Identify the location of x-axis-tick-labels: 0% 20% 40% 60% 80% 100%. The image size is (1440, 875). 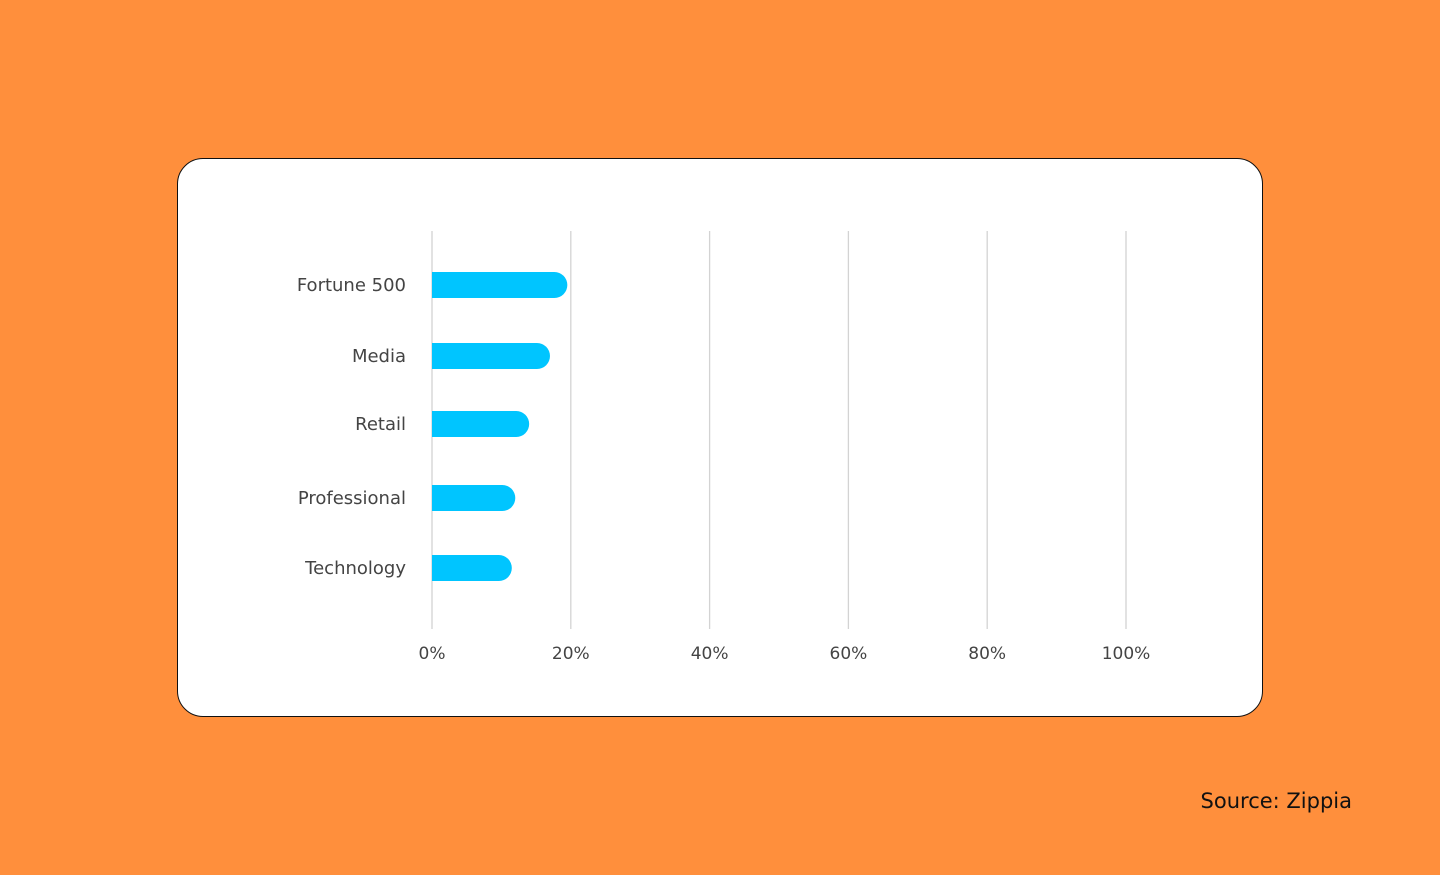
(785, 654).